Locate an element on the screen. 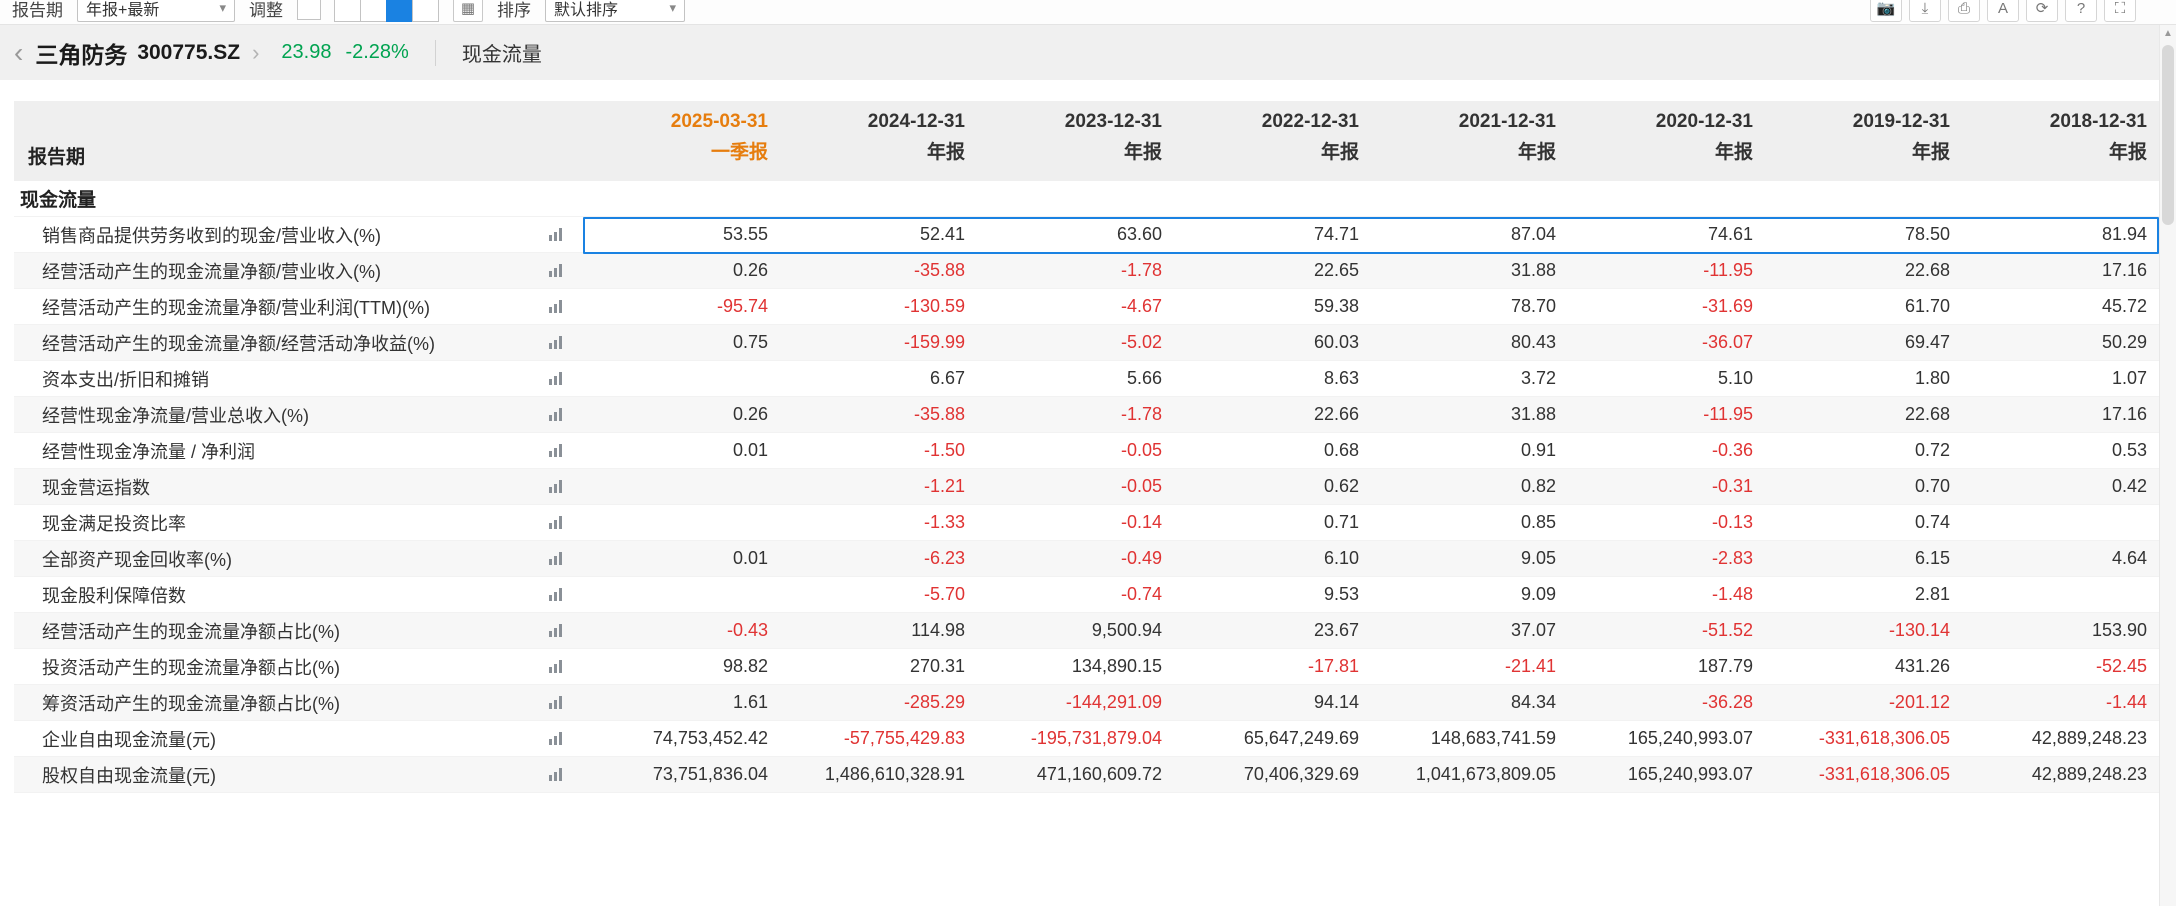  scrollbar-up-arrow-icon: ▲ is located at coordinates (2168, 33).